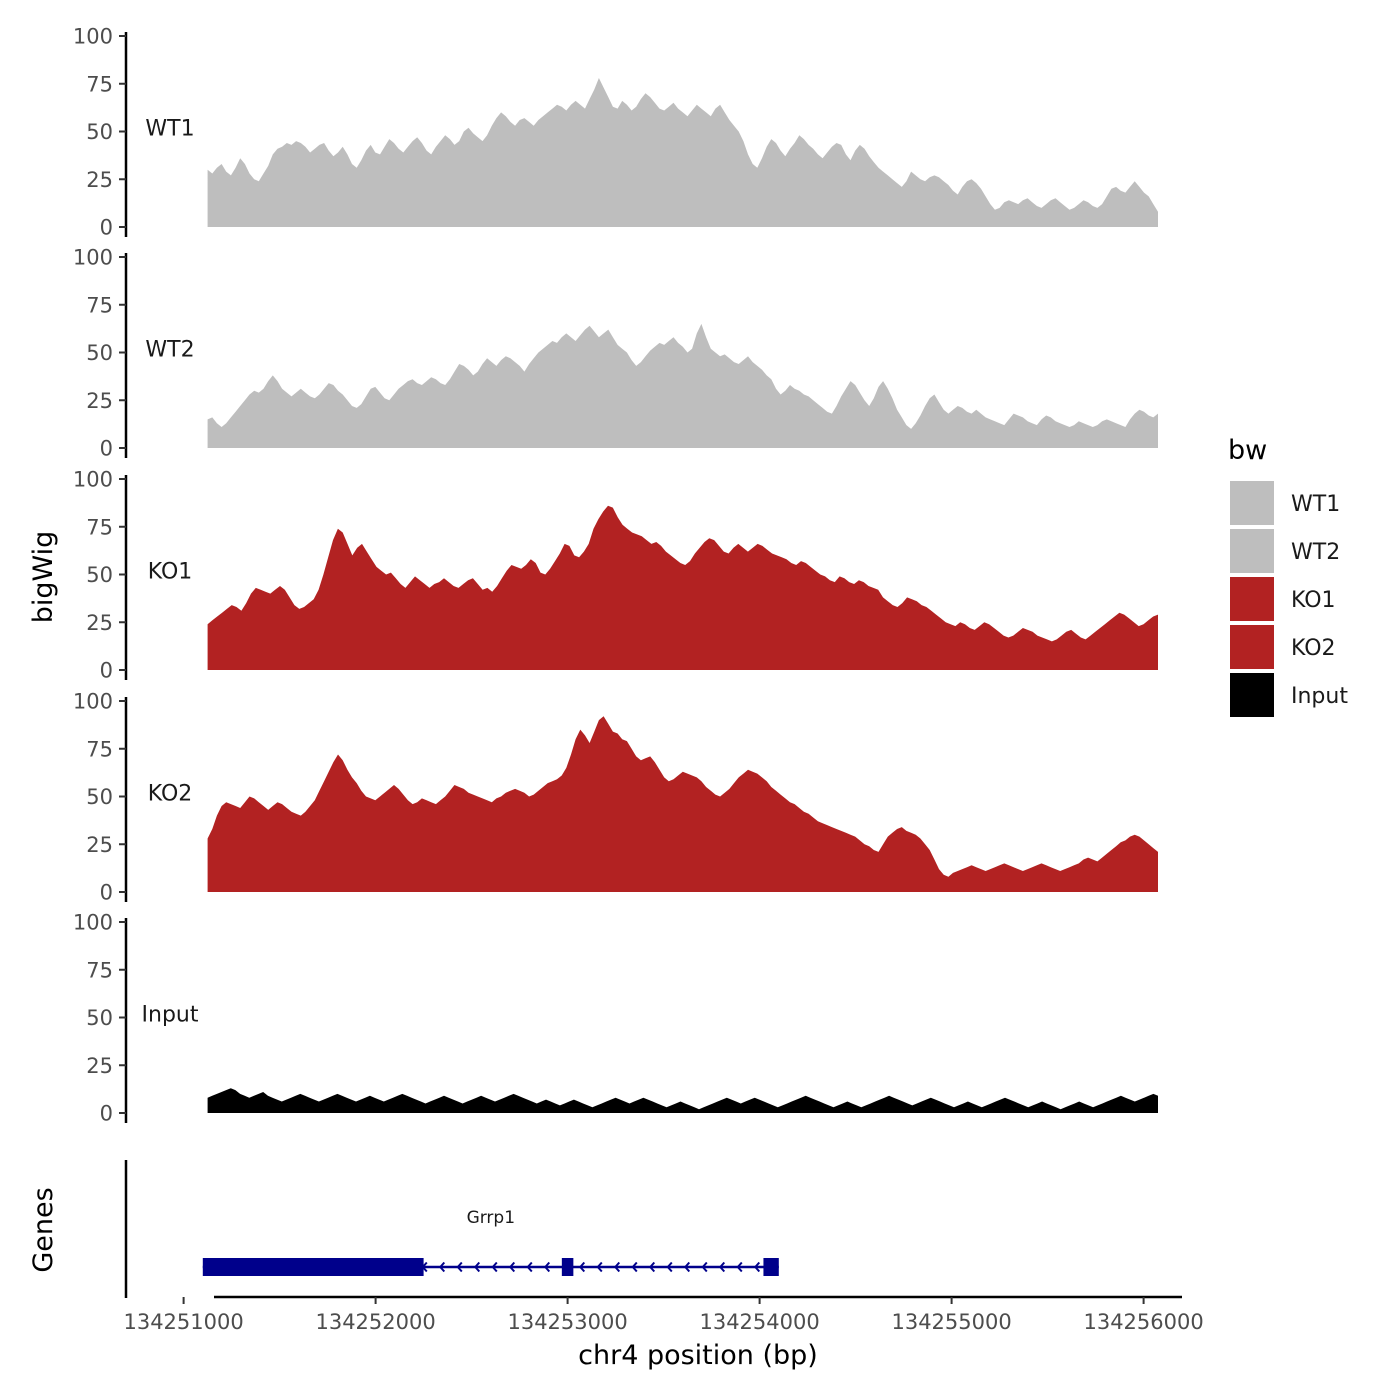 This screenshot has height=1400, width=1400. I want to click on track-label-wt2: WT2, so click(169, 350).